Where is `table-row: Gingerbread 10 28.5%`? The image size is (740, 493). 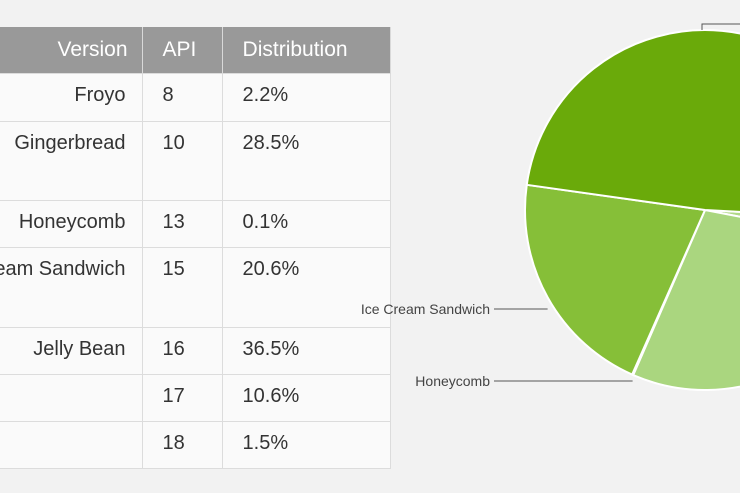
table-row: Gingerbread 10 28.5% is located at coordinates (195, 160).